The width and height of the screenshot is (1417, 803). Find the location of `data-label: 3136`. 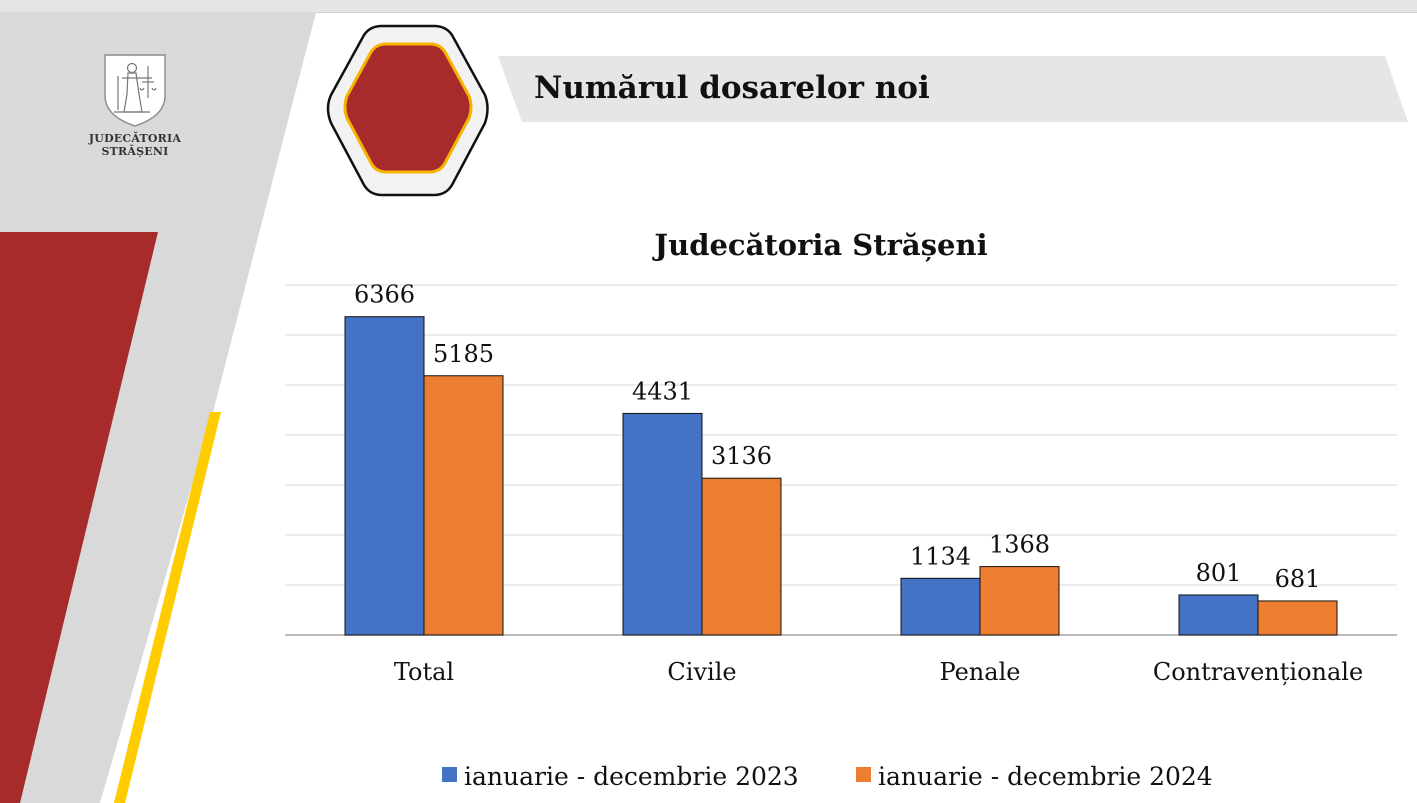

data-label: 3136 is located at coordinates (741, 456).